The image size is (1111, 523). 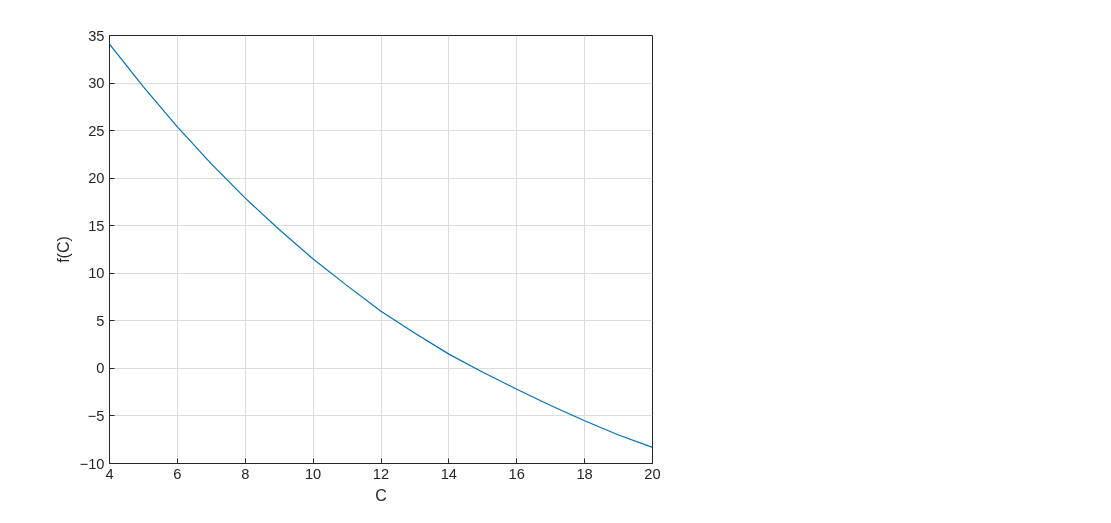 What do you see at coordinates (100, 368) in the screenshot?
I see `y-tick-label: 0` at bounding box center [100, 368].